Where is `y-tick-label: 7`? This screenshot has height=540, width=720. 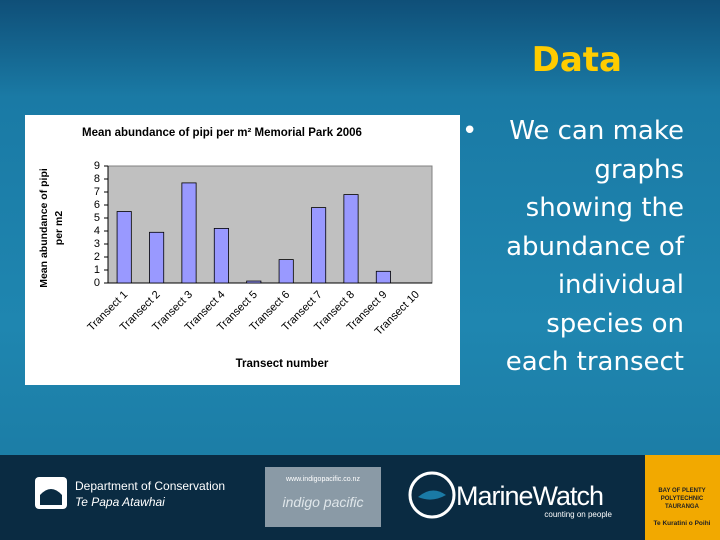
y-tick-label: 7 is located at coordinates (97, 192).